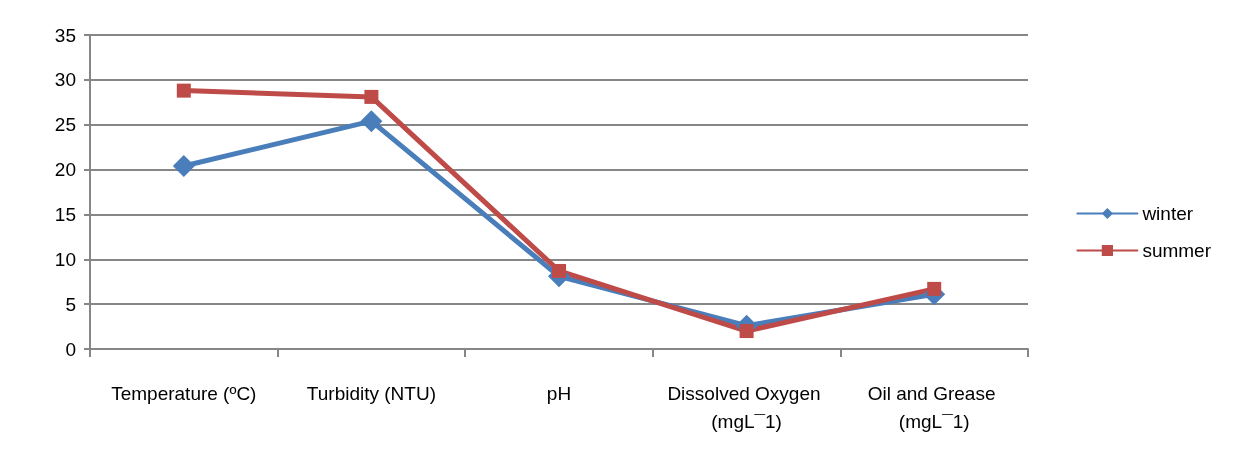 The height and width of the screenshot is (464, 1236). Describe the element at coordinates (371, 393) in the screenshot. I see `x-tick-label: Turbidity (NTU)` at that location.